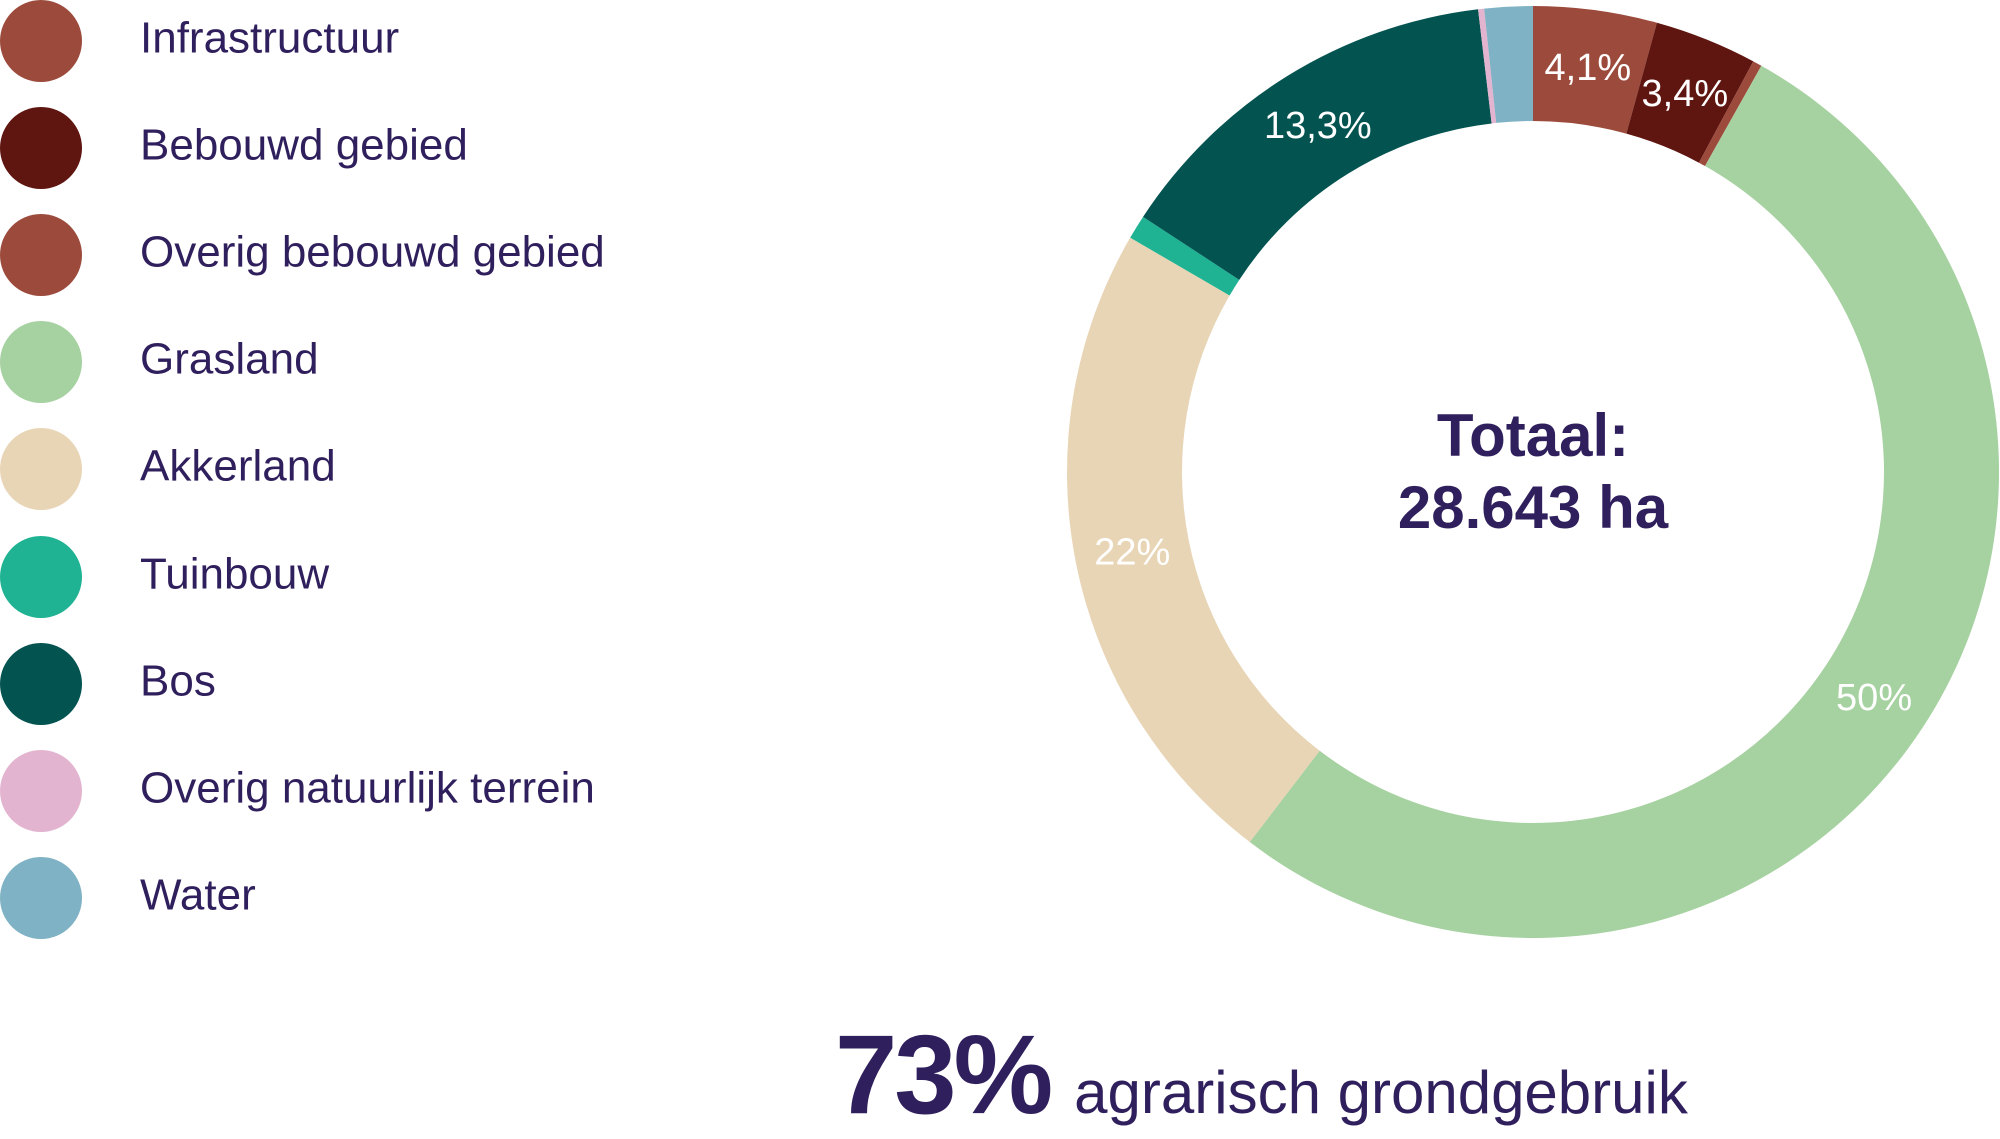 The width and height of the screenshot is (2000, 1139). Describe the element at coordinates (1685, 94) in the screenshot. I see `slice-label: 3,4%` at that location.